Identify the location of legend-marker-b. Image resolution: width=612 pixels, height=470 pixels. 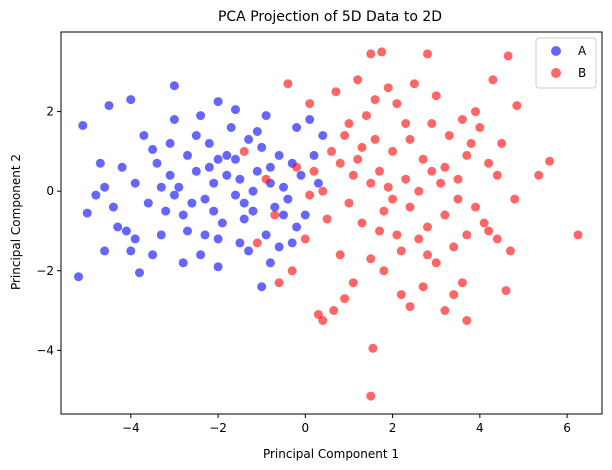
(556, 73).